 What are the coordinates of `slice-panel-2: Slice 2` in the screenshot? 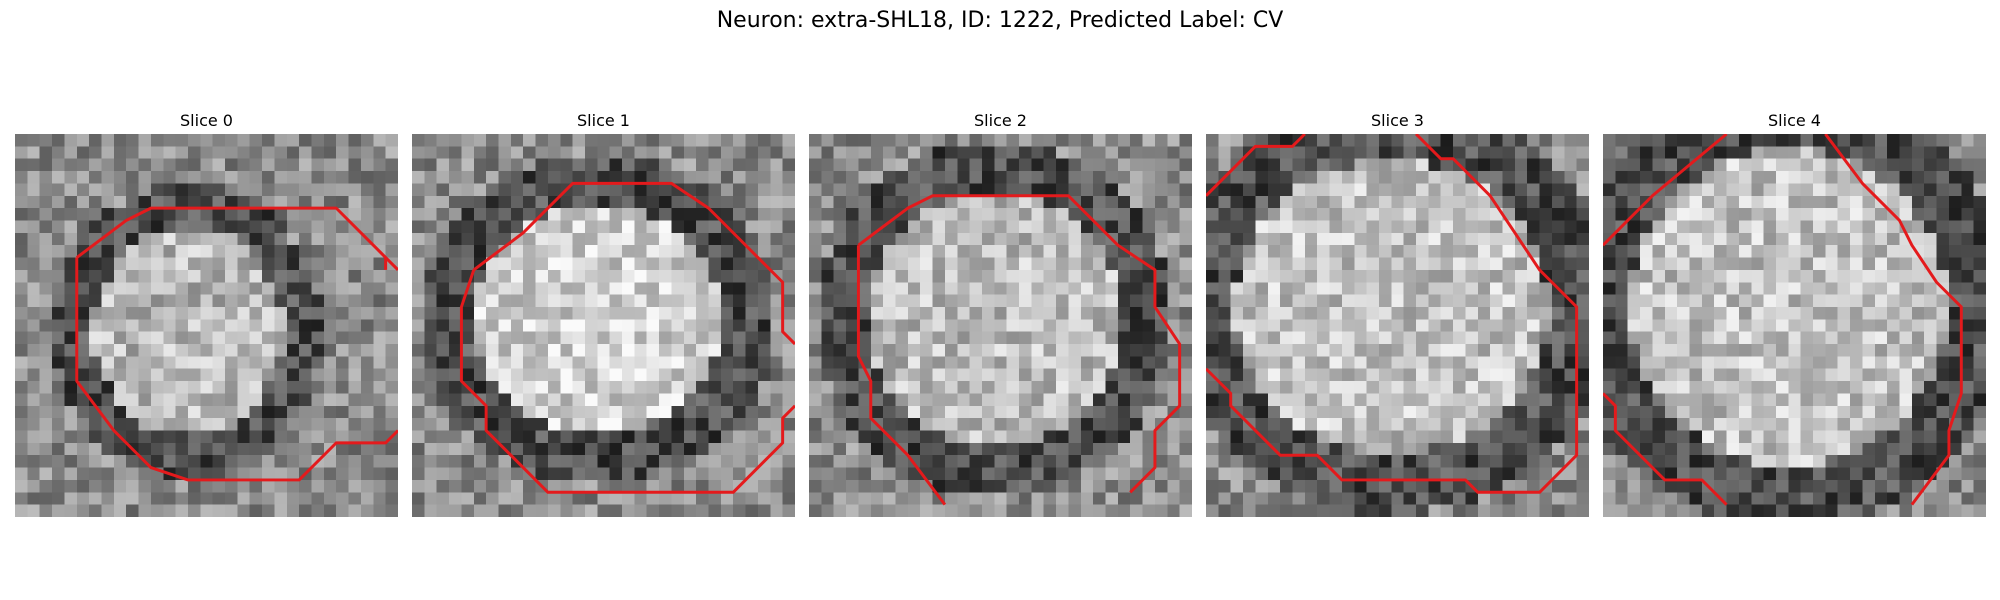 It's located at (1000, 313).